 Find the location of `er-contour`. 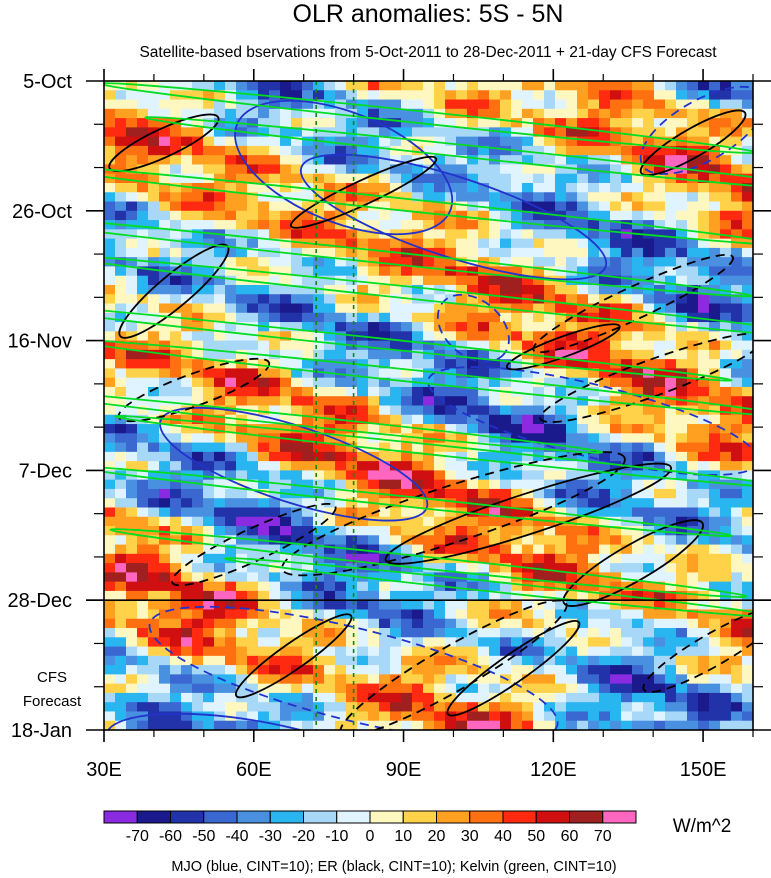

er-contour is located at coordinates (693, 143).